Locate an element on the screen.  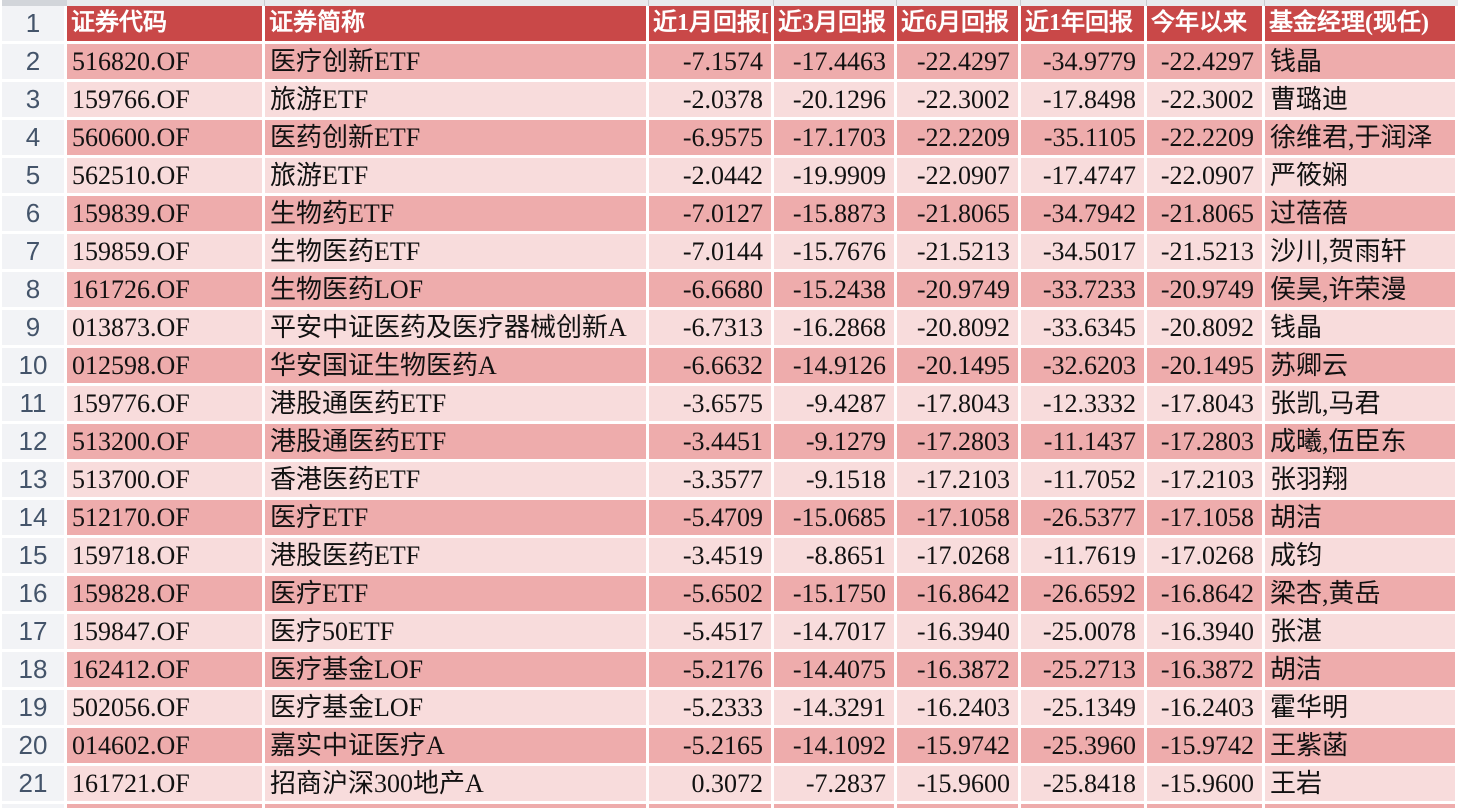
cell-manager: 成钧 is located at coordinates (1360, 555).